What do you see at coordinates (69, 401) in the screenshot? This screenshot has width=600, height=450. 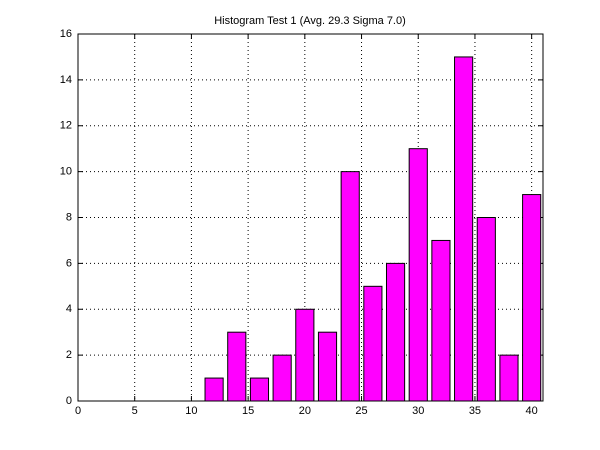 I see `y-tick-label: 0` at bounding box center [69, 401].